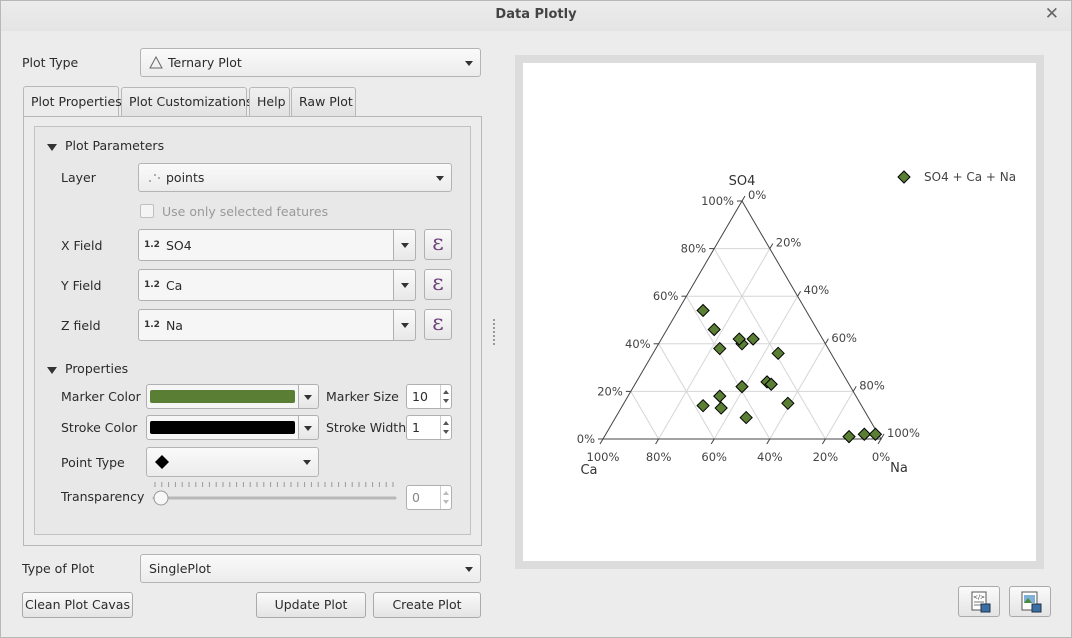 The height and width of the screenshot is (638, 1072). What do you see at coordinates (494, 332) in the screenshot?
I see `splitter-handle` at bounding box center [494, 332].